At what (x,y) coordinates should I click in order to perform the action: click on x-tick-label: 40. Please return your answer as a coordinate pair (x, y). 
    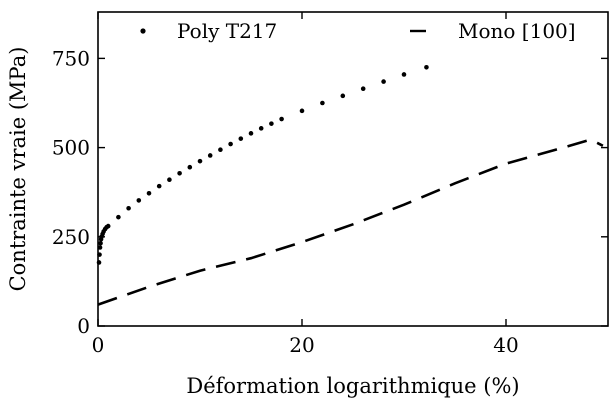
    Looking at the image, I should click on (505, 345).